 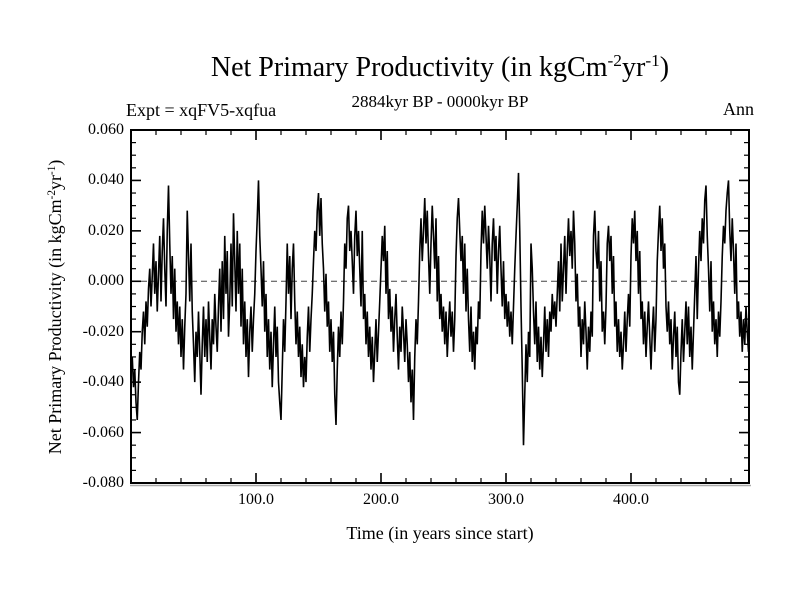 I want to click on x-tick-label: 100.0, so click(x=256, y=499).